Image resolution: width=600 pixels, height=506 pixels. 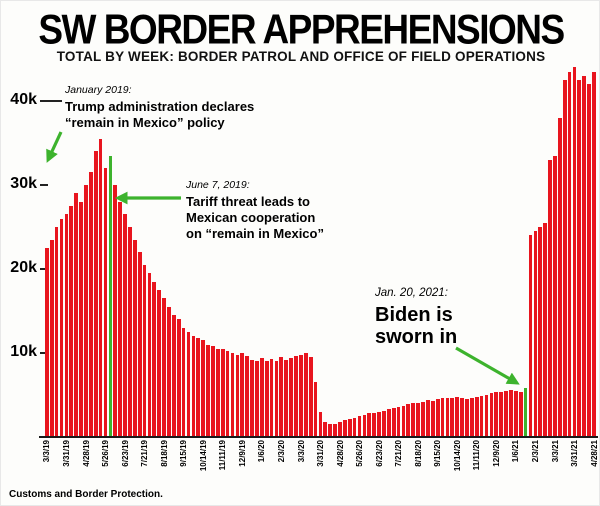 I want to click on arrow-jan-2019, so click(x=54, y=147).